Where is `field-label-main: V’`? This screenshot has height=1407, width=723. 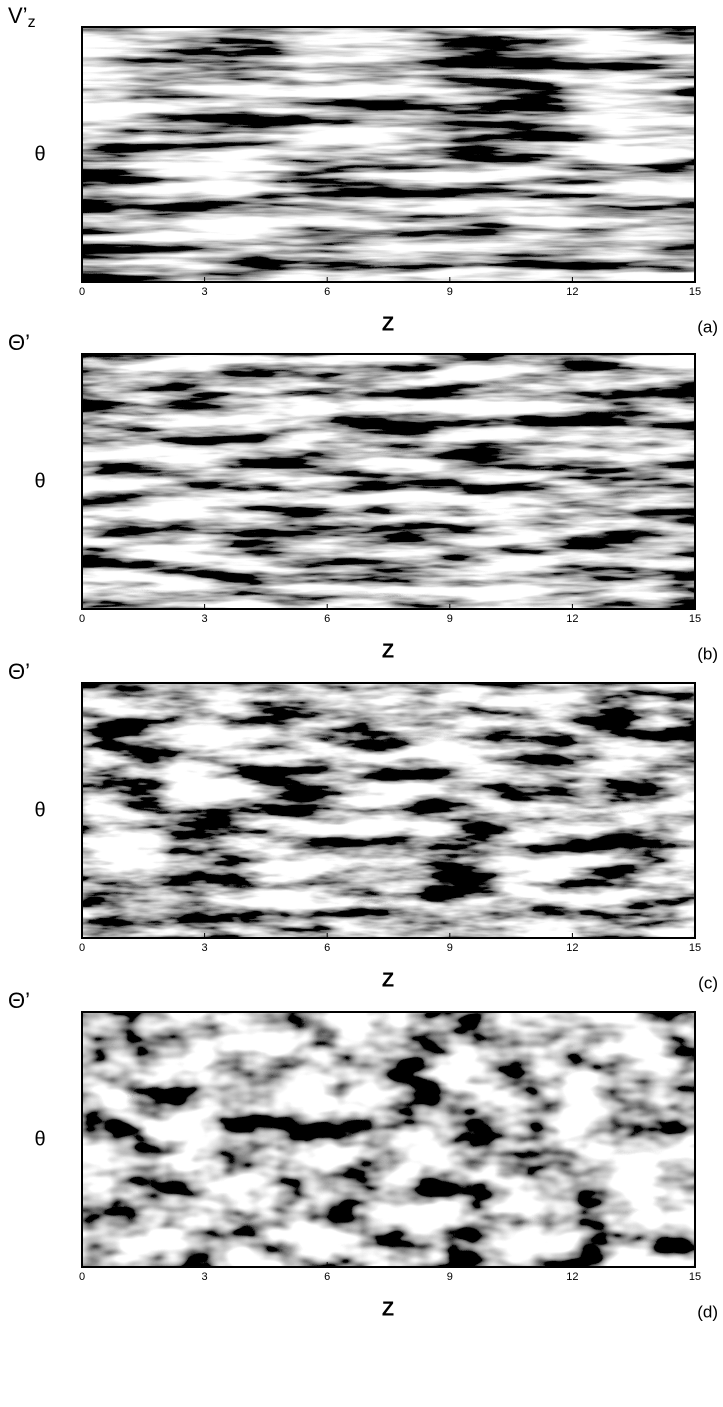 field-label-main: V’ is located at coordinates (18, 15).